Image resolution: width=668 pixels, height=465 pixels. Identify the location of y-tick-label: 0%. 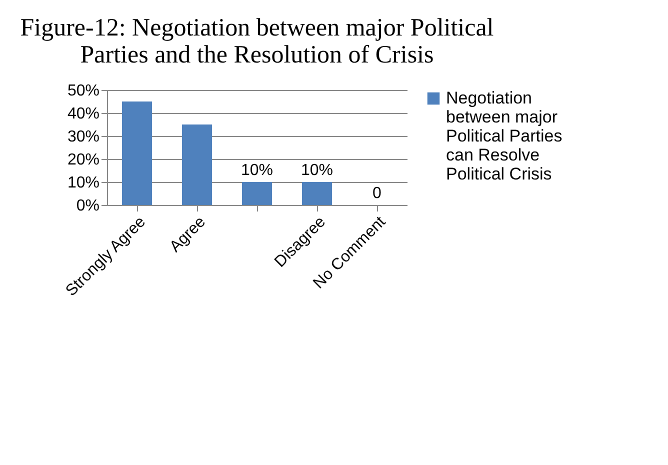
(88, 206).